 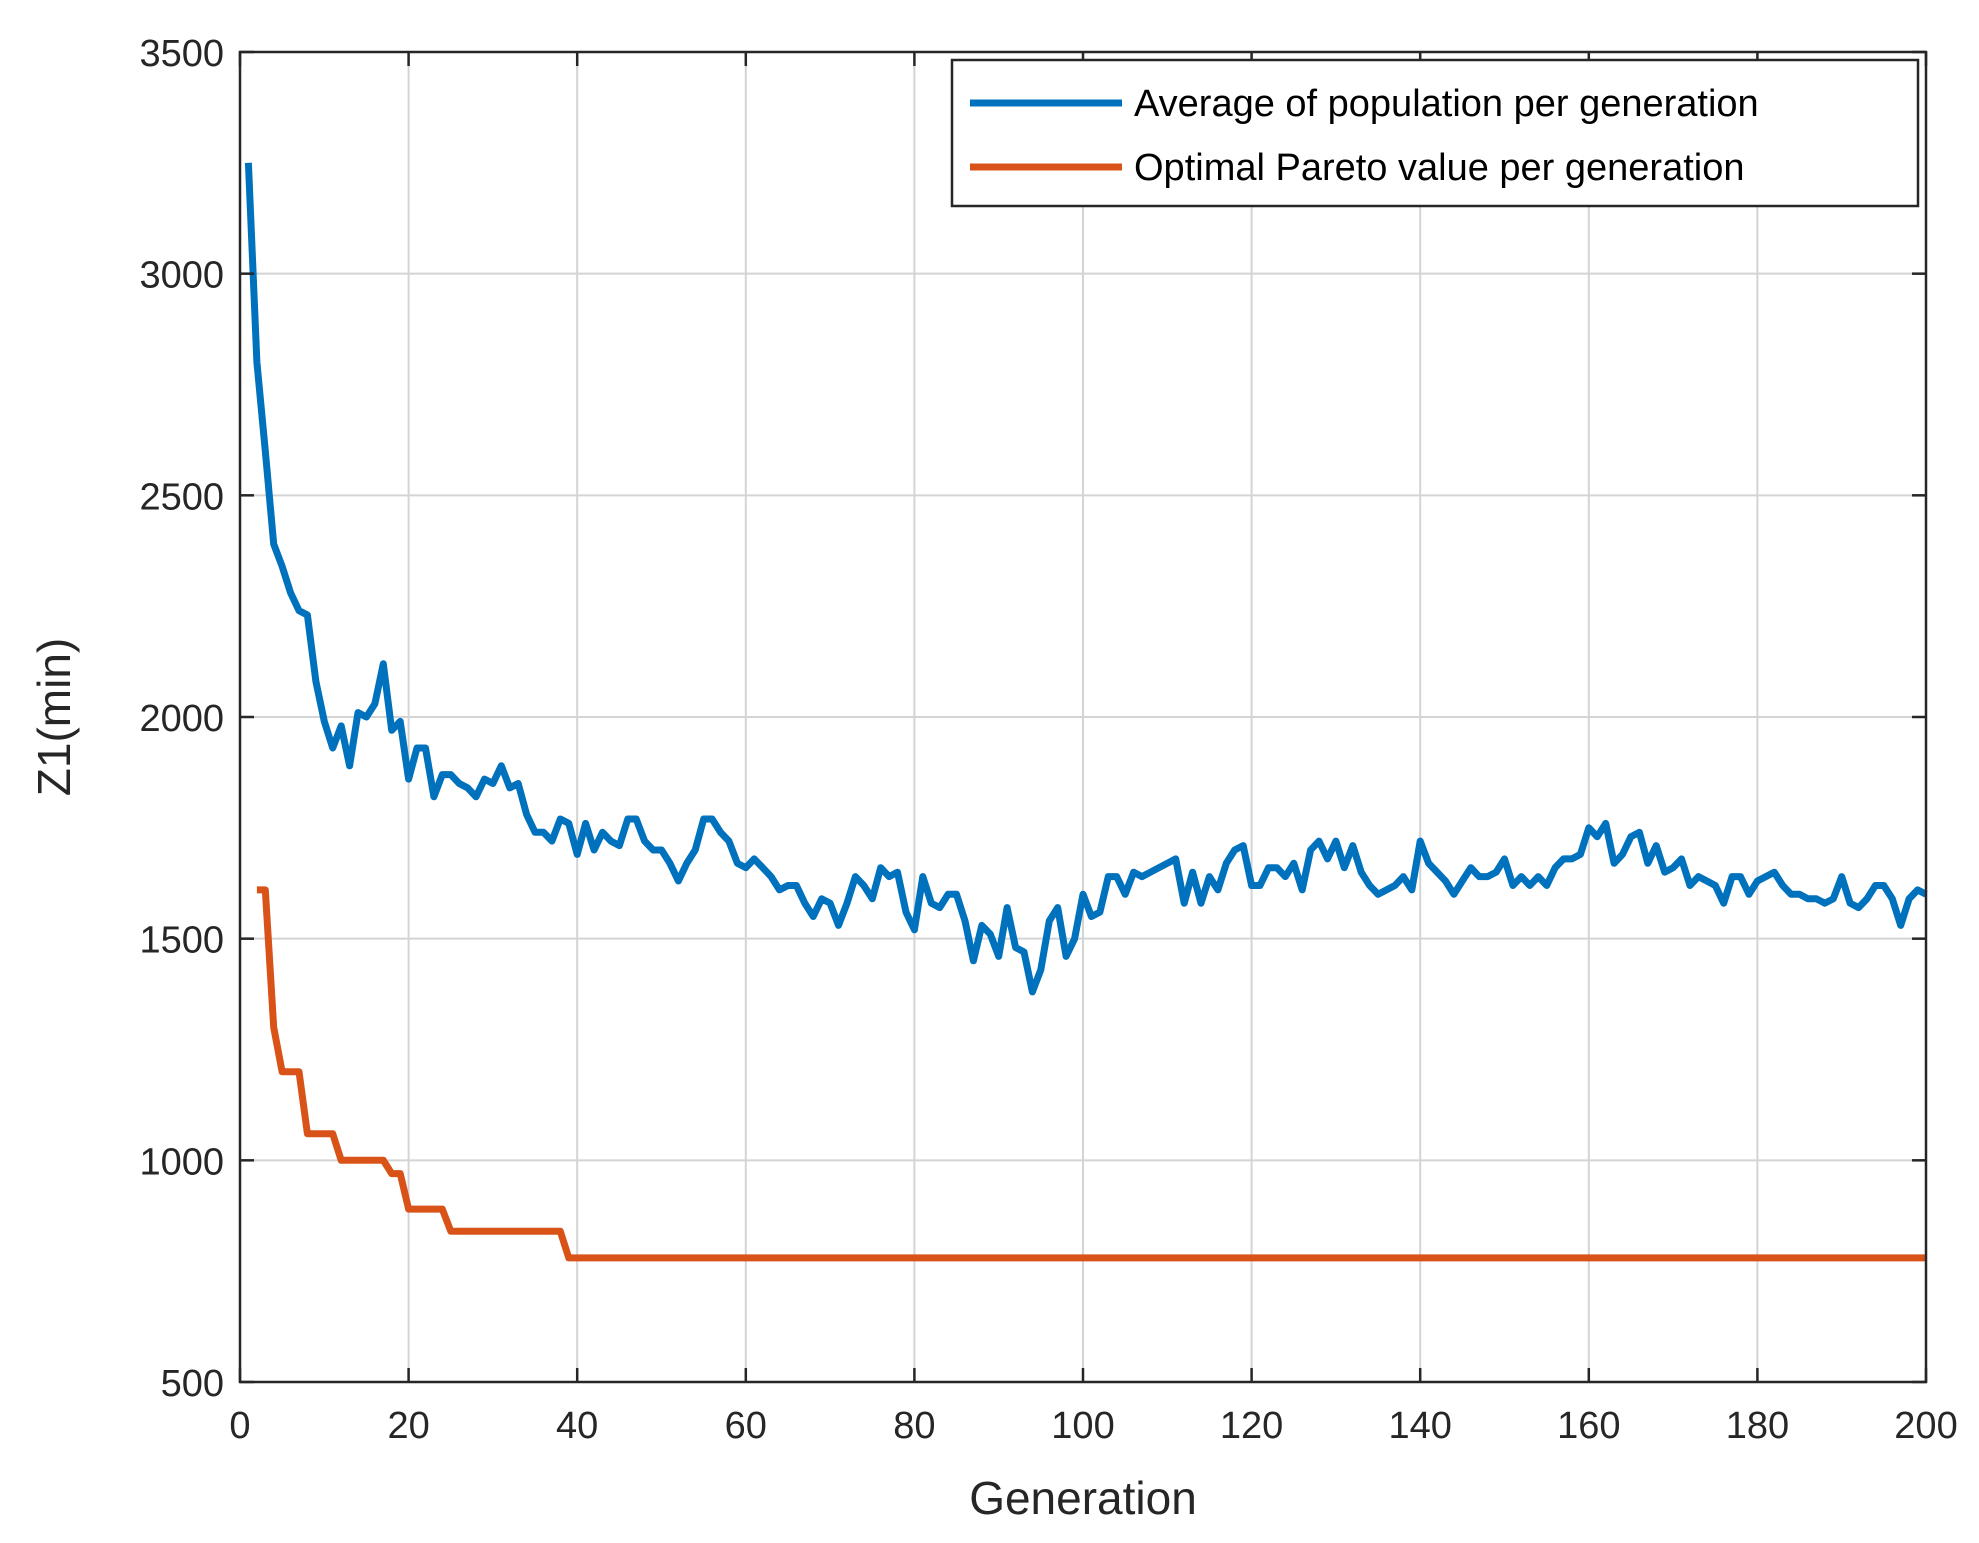 I want to click on x-tick-label: 100, so click(x=1082, y=1426).